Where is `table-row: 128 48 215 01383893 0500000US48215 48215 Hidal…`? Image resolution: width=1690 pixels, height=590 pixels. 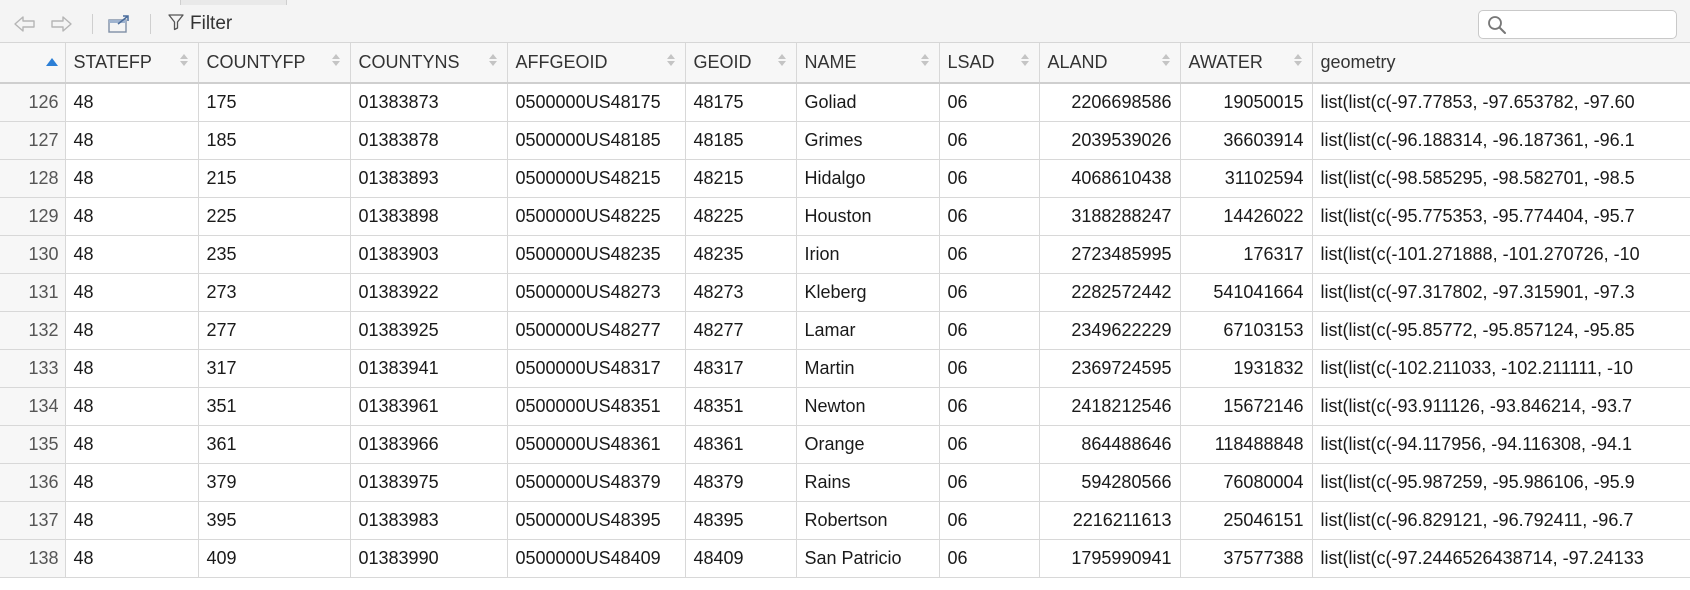
table-row: 128 48 215 01383893 0500000US48215 48215 Hidal… is located at coordinates (845, 178).